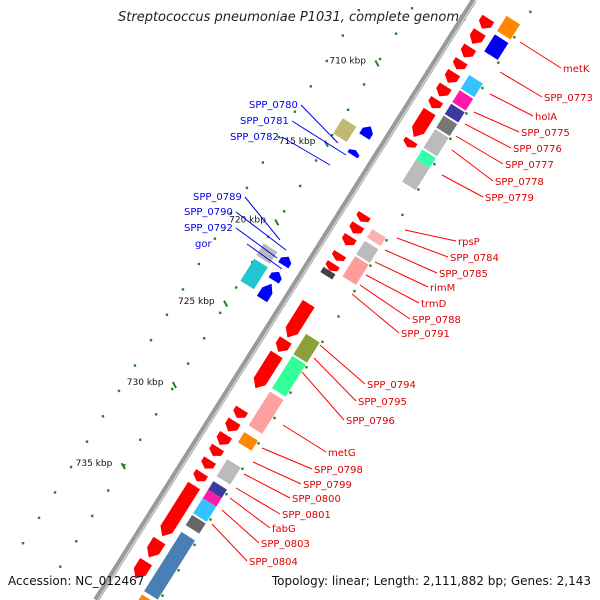  What do you see at coordinates (463, 274) in the screenshot?
I see `right-gene-label: SPP_0785` at bounding box center [463, 274].